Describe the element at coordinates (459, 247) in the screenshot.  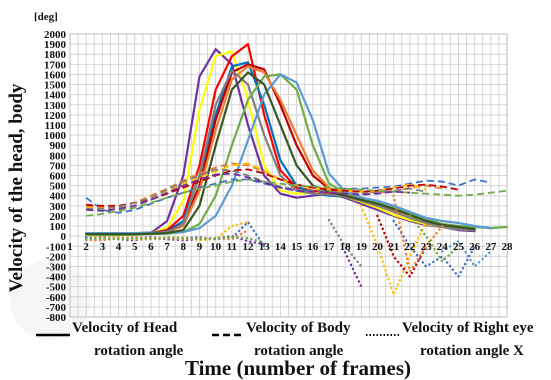
I see `x-tick-label-24: 25` at that location.